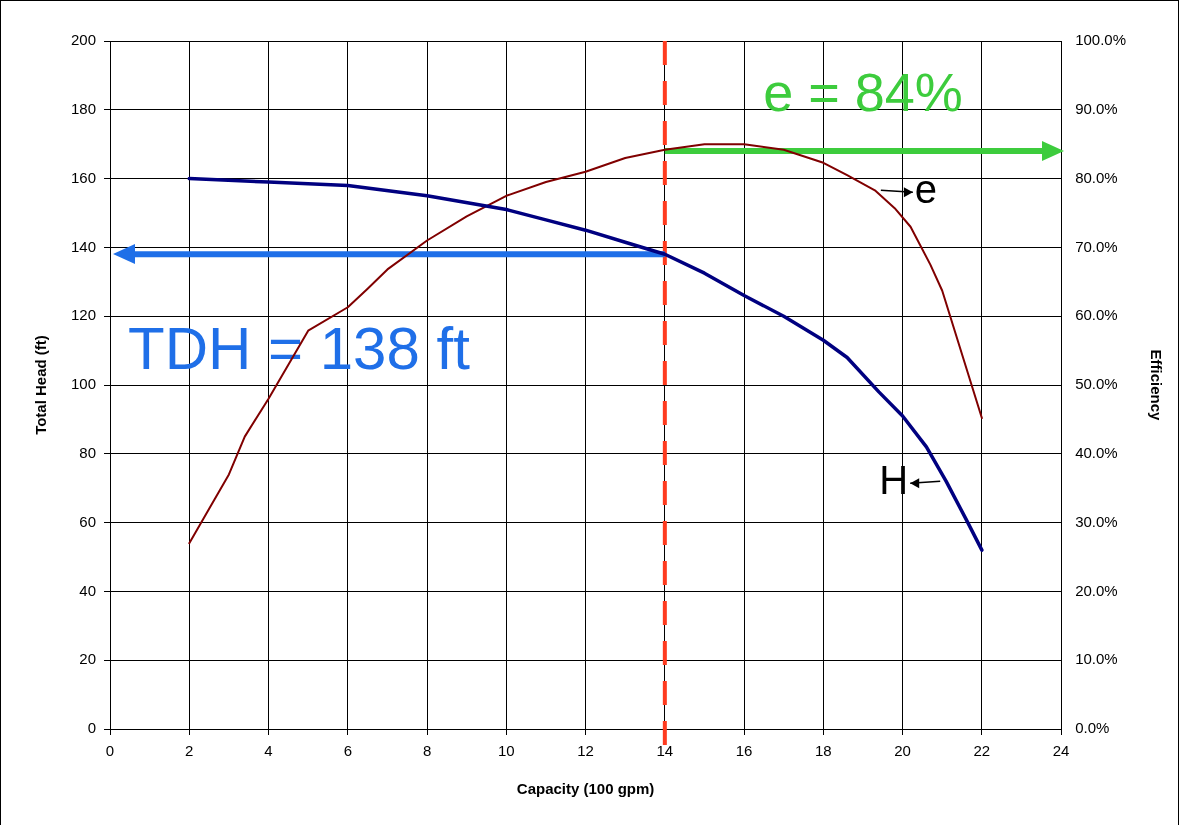  Describe the element at coordinates (84, 384) in the screenshot. I see `y-tick-label: 100` at that location.